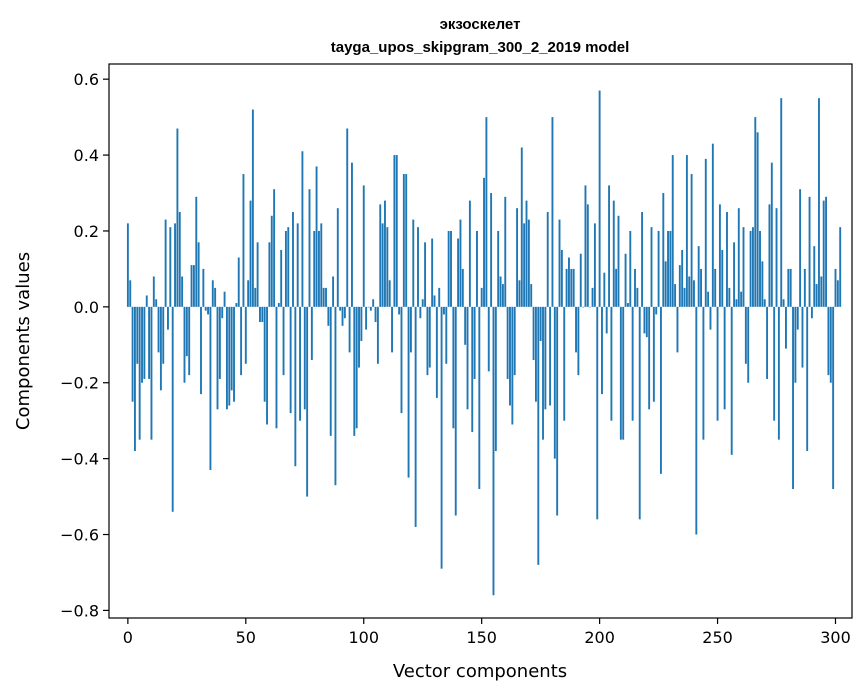 The height and width of the screenshot is (696, 867). What do you see at coordinates (86, 79) in the screenshot?
I see `y-tick-label: 0.6` at bounding box center [86, 79].